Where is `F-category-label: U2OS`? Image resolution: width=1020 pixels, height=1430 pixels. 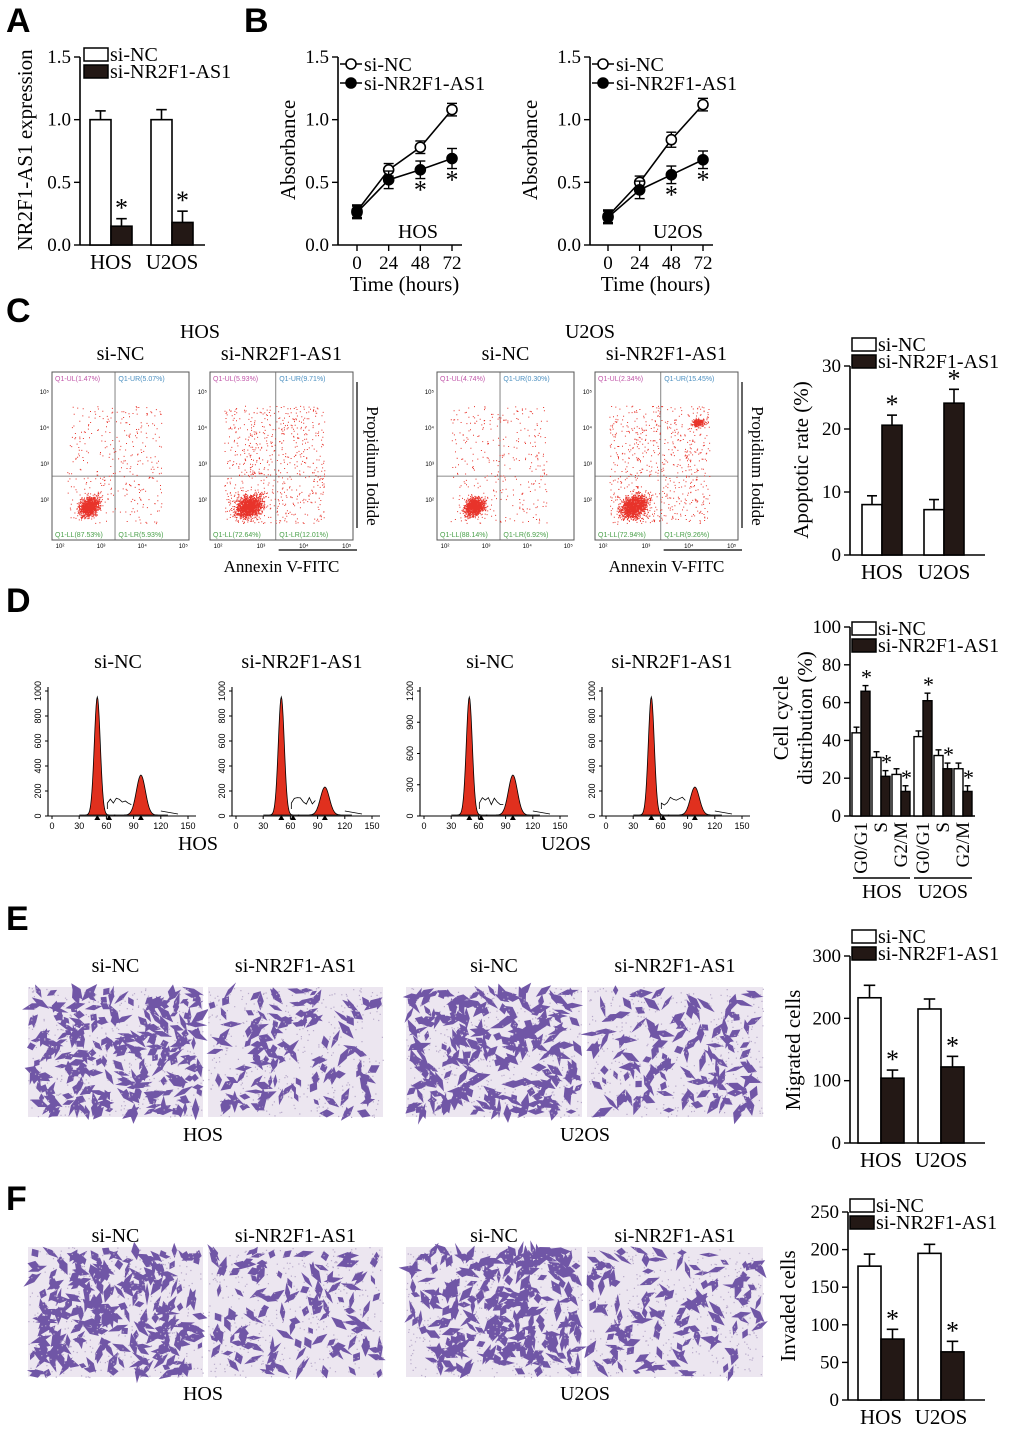 F-category-label: U2OS is located at coordinates (941, 1417).